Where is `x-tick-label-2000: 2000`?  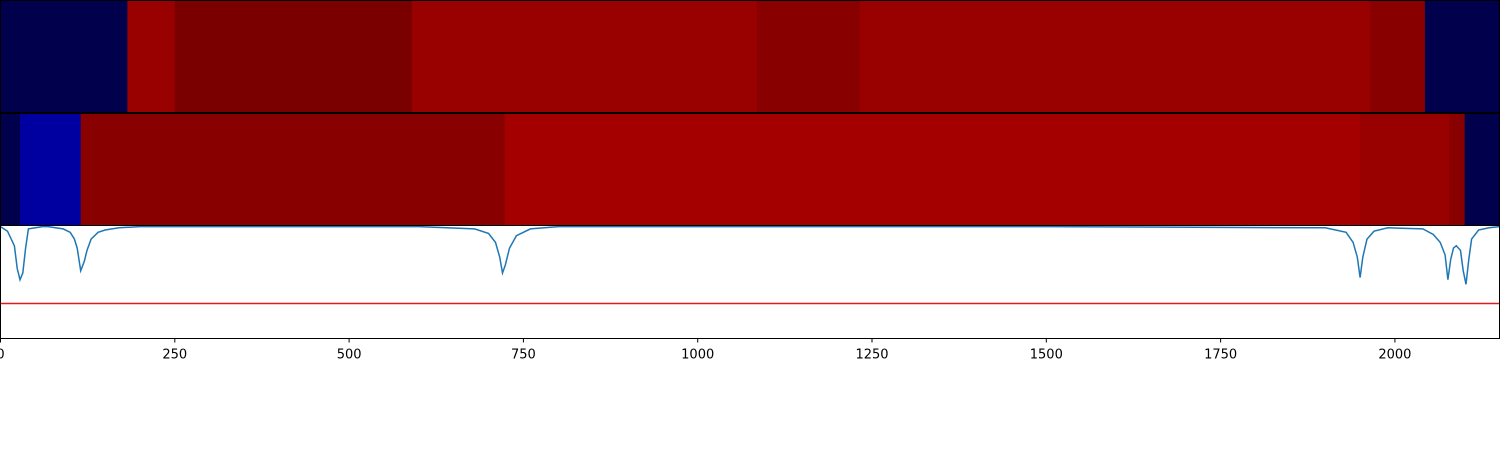 x-tick-label-2000: 2000 is located at coordinates (1394, 355).